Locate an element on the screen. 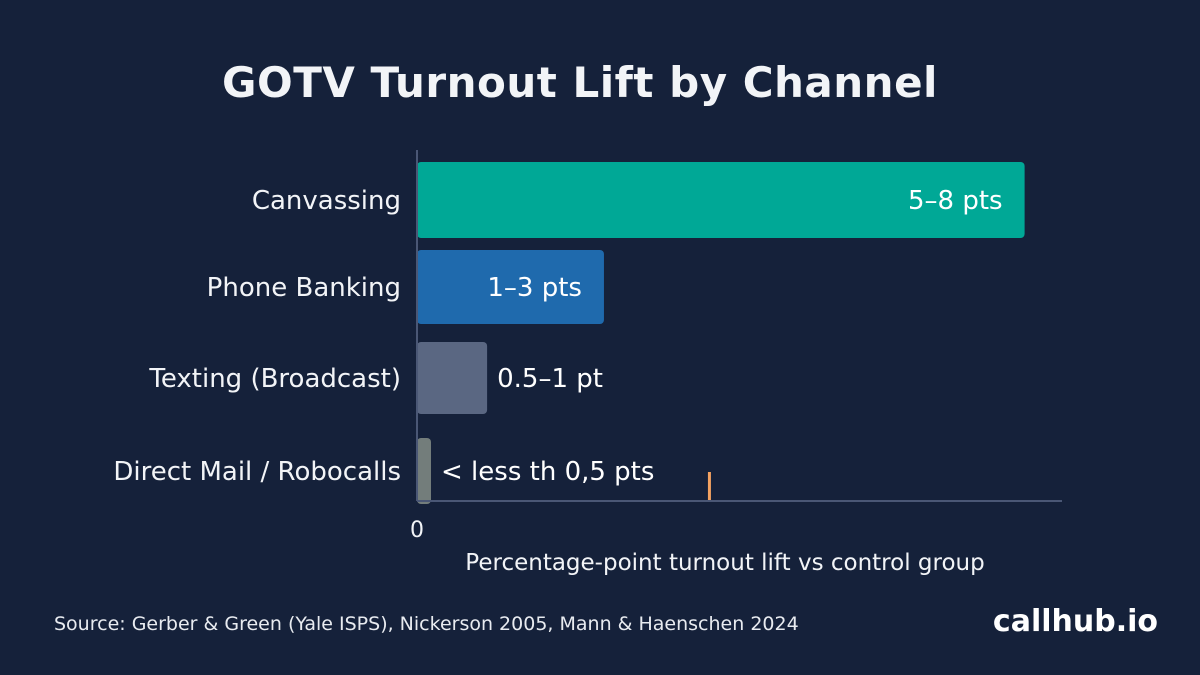 The image size is (1200, 675). value-label: < less th 0,5 pts is located at coordinates (547, 472).